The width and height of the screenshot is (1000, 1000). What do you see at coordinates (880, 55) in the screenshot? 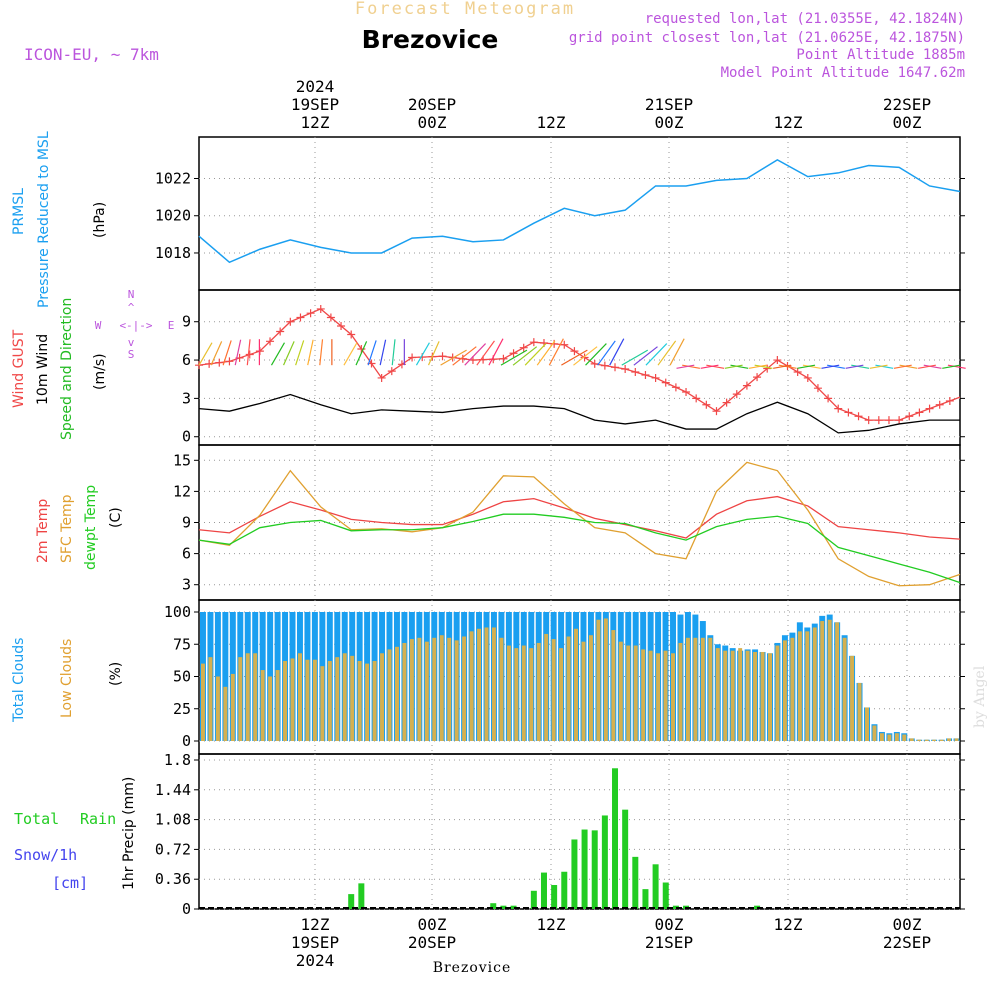
I see `point-altitude: Point Altitude 1885m` at bounding box center [880, 55].